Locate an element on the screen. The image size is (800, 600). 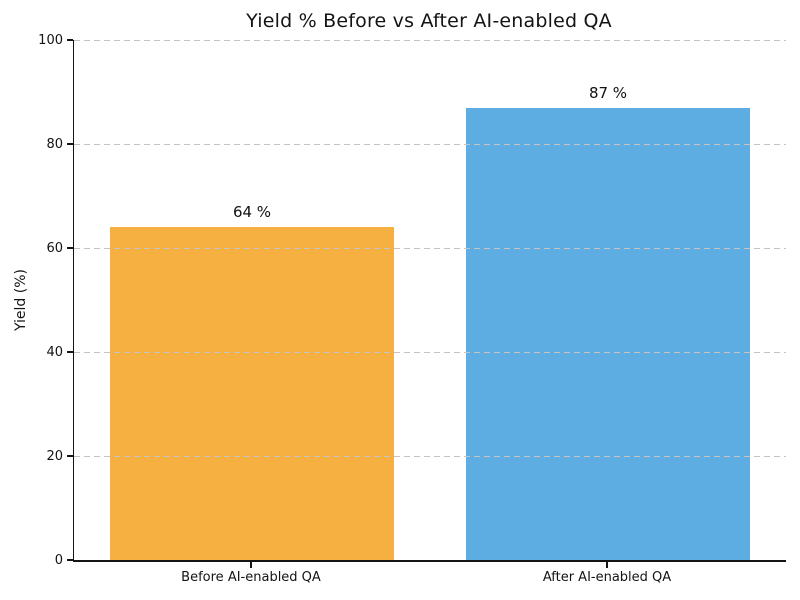
bar-value-label: 87 % is located at coordinates (608, 92).